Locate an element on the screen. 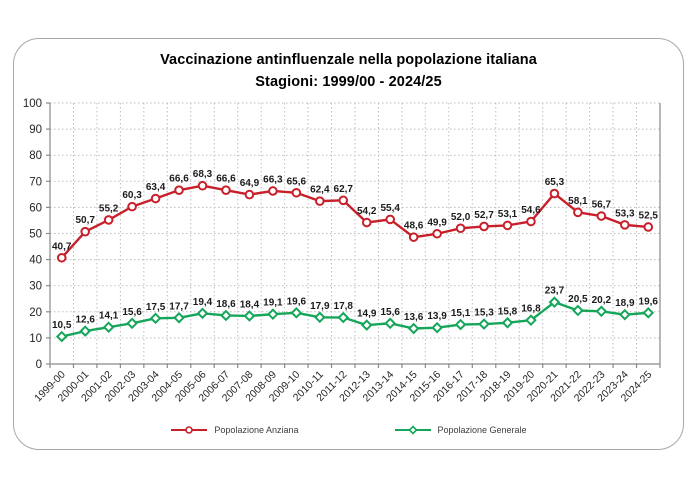 Image resolution: width=700 pixels, height=494 pixels. data-label: 23,7 is located at coordinates (555, 291).